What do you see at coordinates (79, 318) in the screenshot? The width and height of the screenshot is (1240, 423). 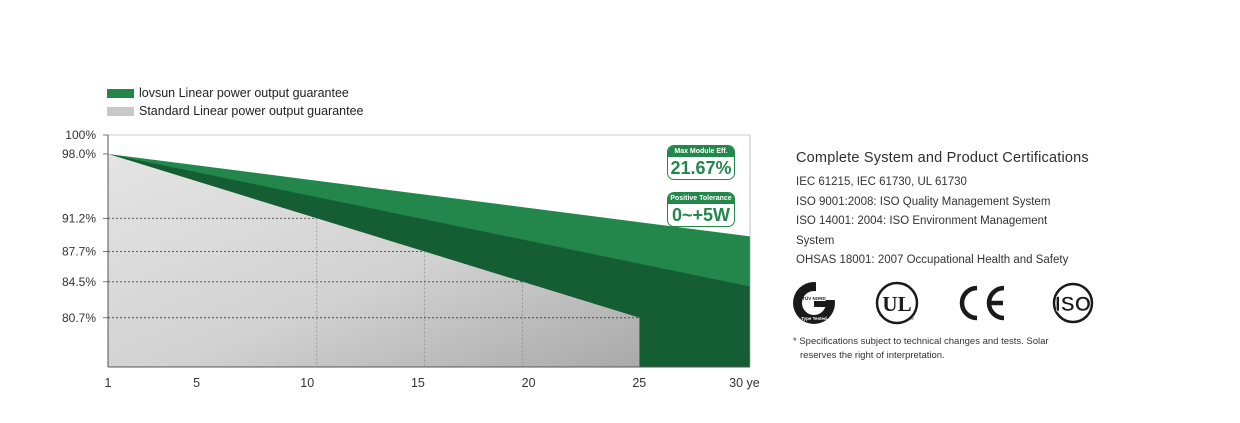 I see `y-tick-label: 80.7%` at bounding box center [79, 318].